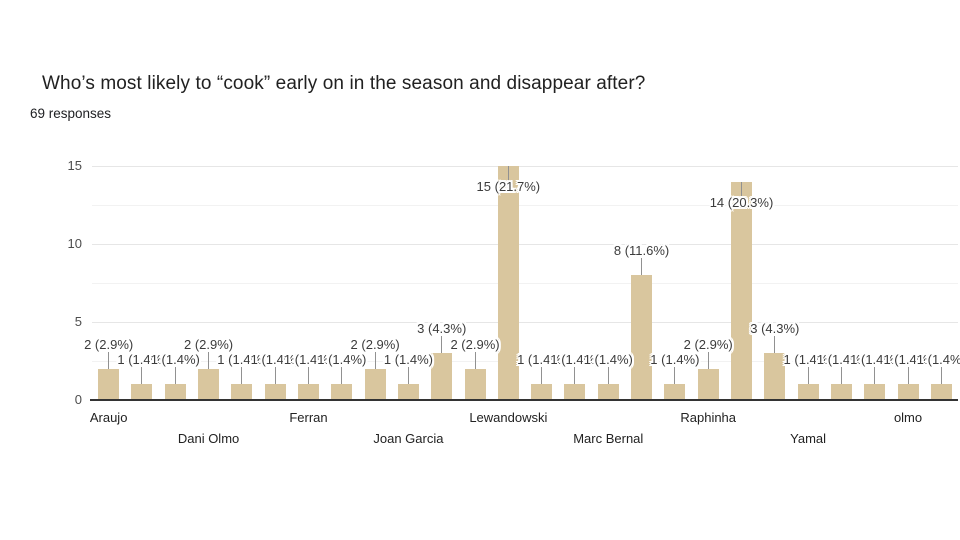 The height and width of the screenshot is (540, 960). I want to click on y-tick-label: 15, so click(74, 165).